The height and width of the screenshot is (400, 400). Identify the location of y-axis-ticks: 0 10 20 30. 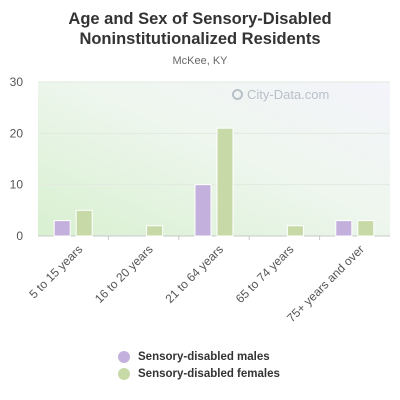
(17, 159).